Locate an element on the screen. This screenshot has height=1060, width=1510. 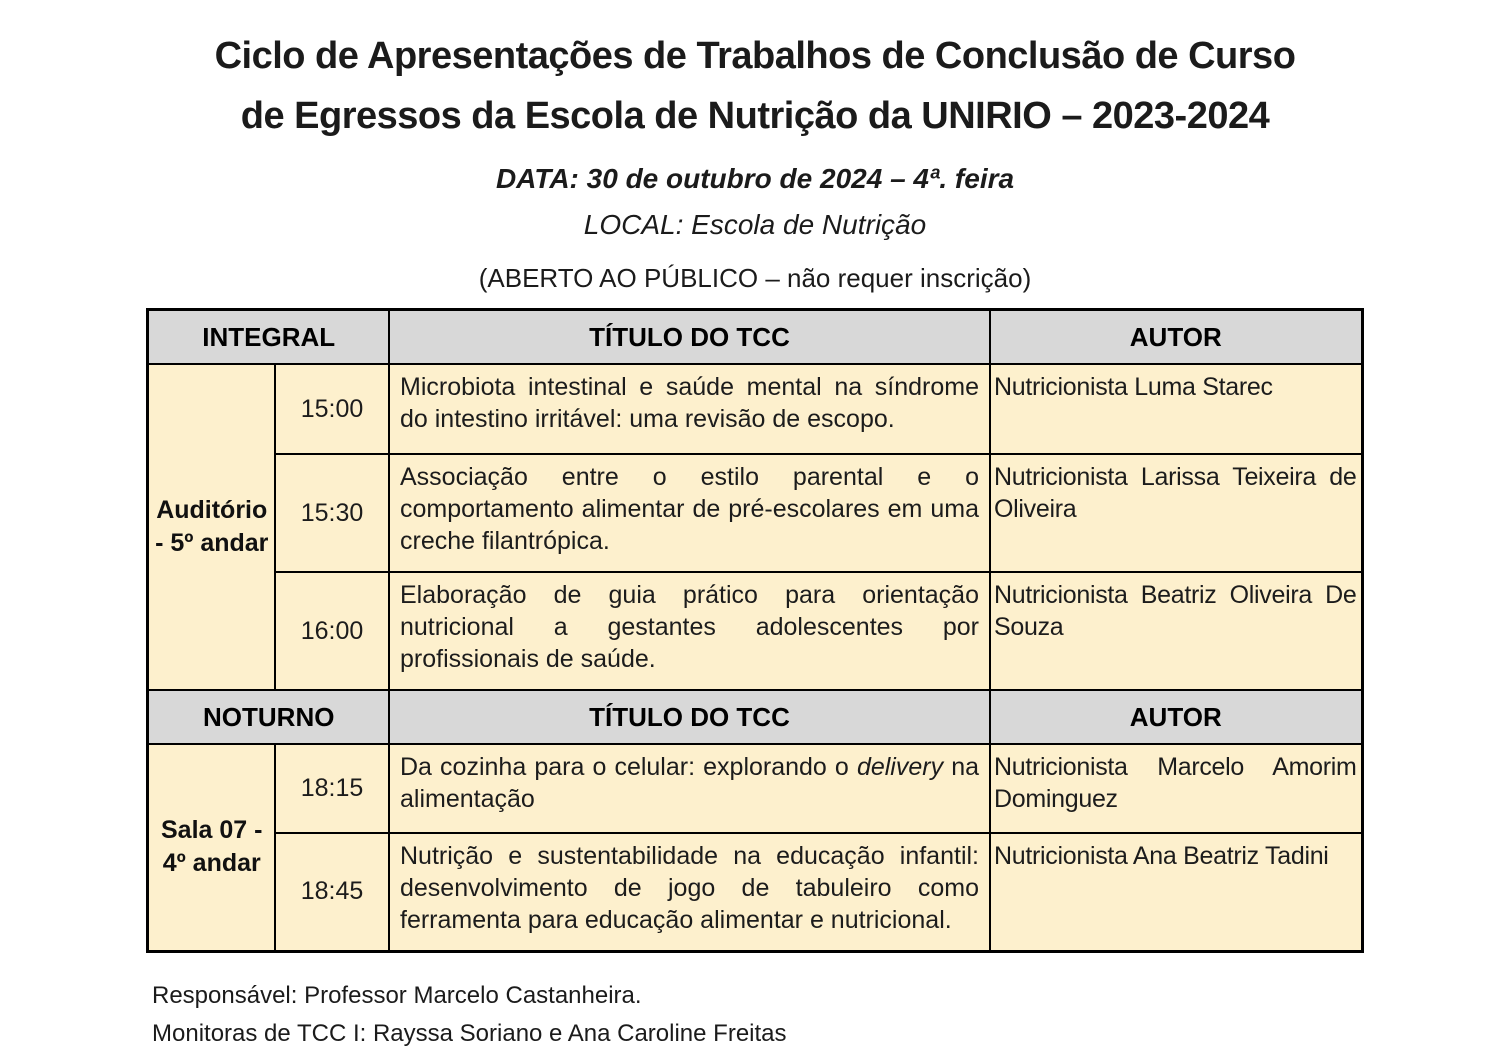
event-date: DATA: 30 de outubro de 2024 – 4ª. feira is located at coordinates (755, 178).